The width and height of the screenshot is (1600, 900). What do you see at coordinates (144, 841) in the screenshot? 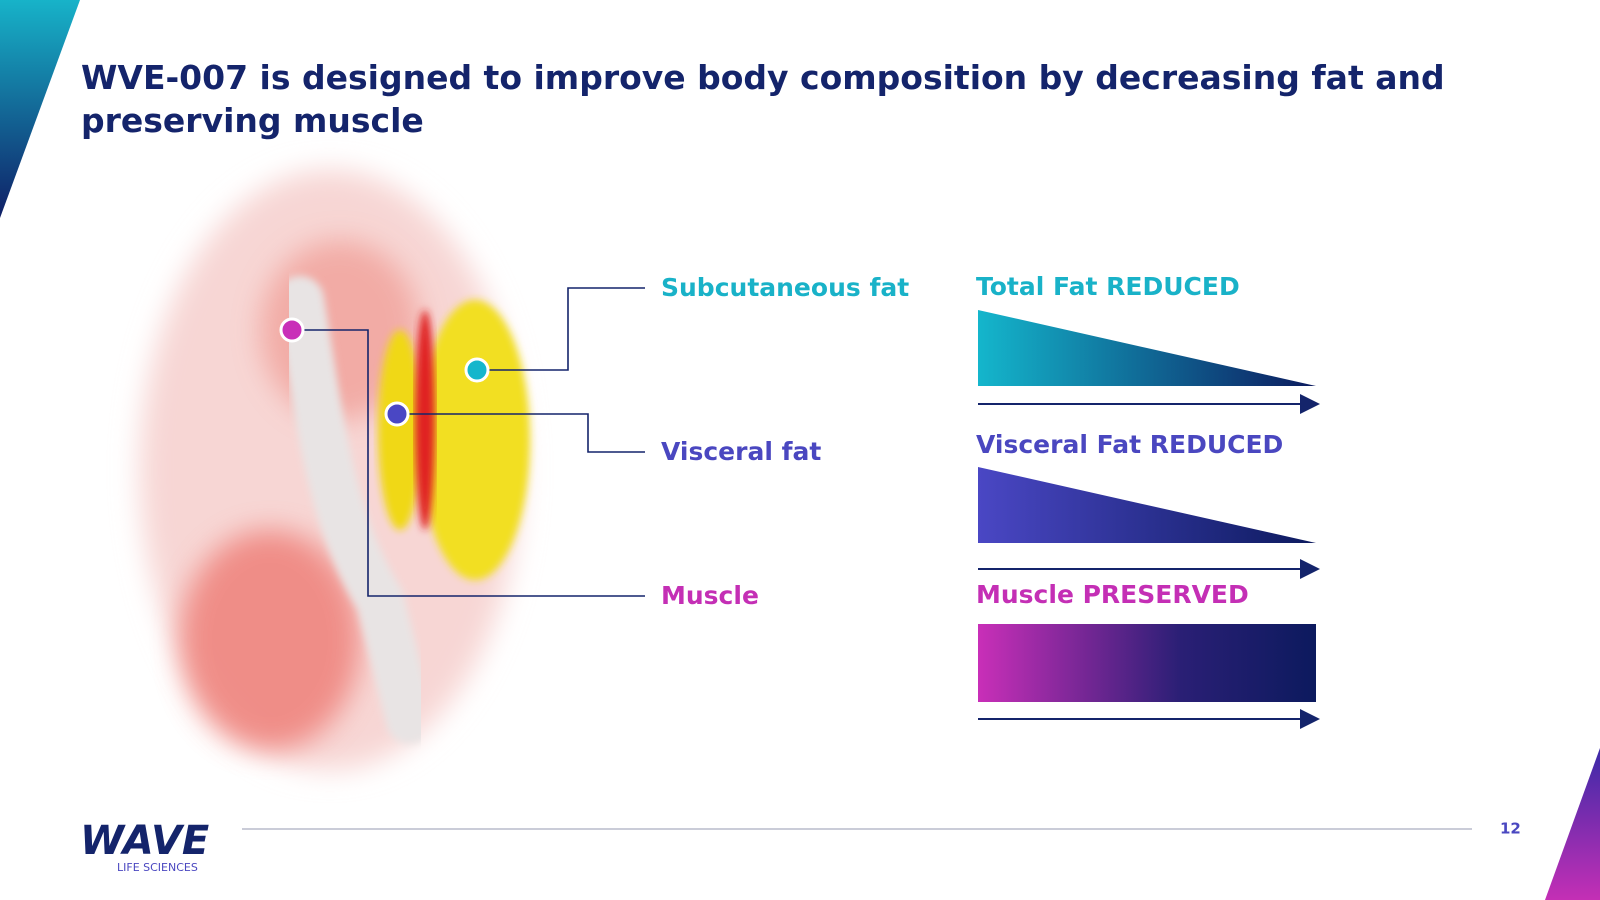
I see `logo: WAVE` at bounding box center [144, 841].